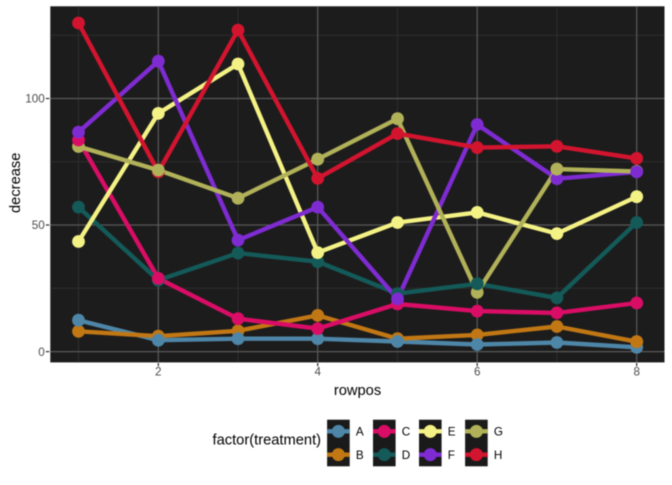  Describe the element at coordinates (267, 441) in the screenshot. I see `svg-text: factor(treatment)` at that location.